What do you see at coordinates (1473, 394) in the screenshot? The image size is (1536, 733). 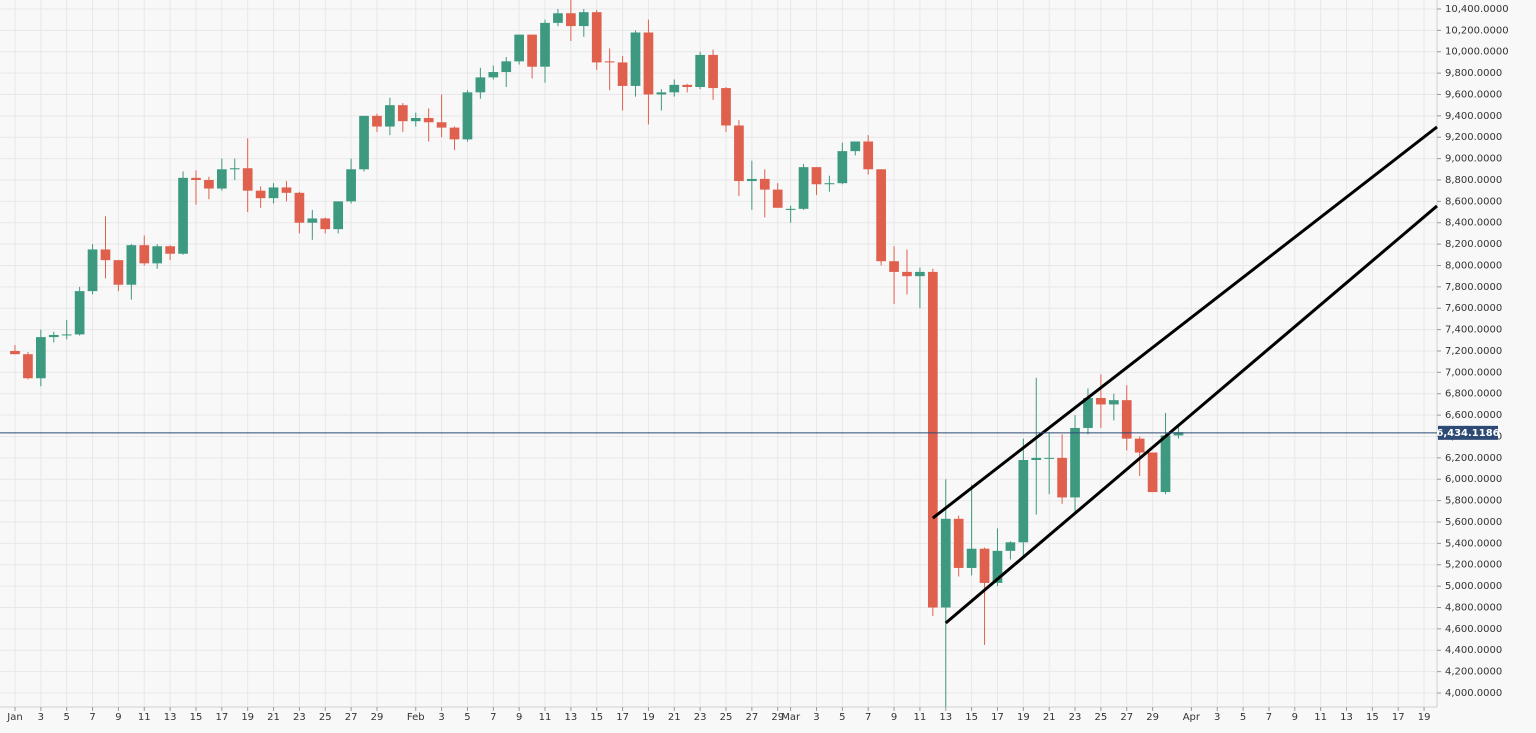 I see `y-tick-label: 6,800.0000` at bounding box center [1473, 394].